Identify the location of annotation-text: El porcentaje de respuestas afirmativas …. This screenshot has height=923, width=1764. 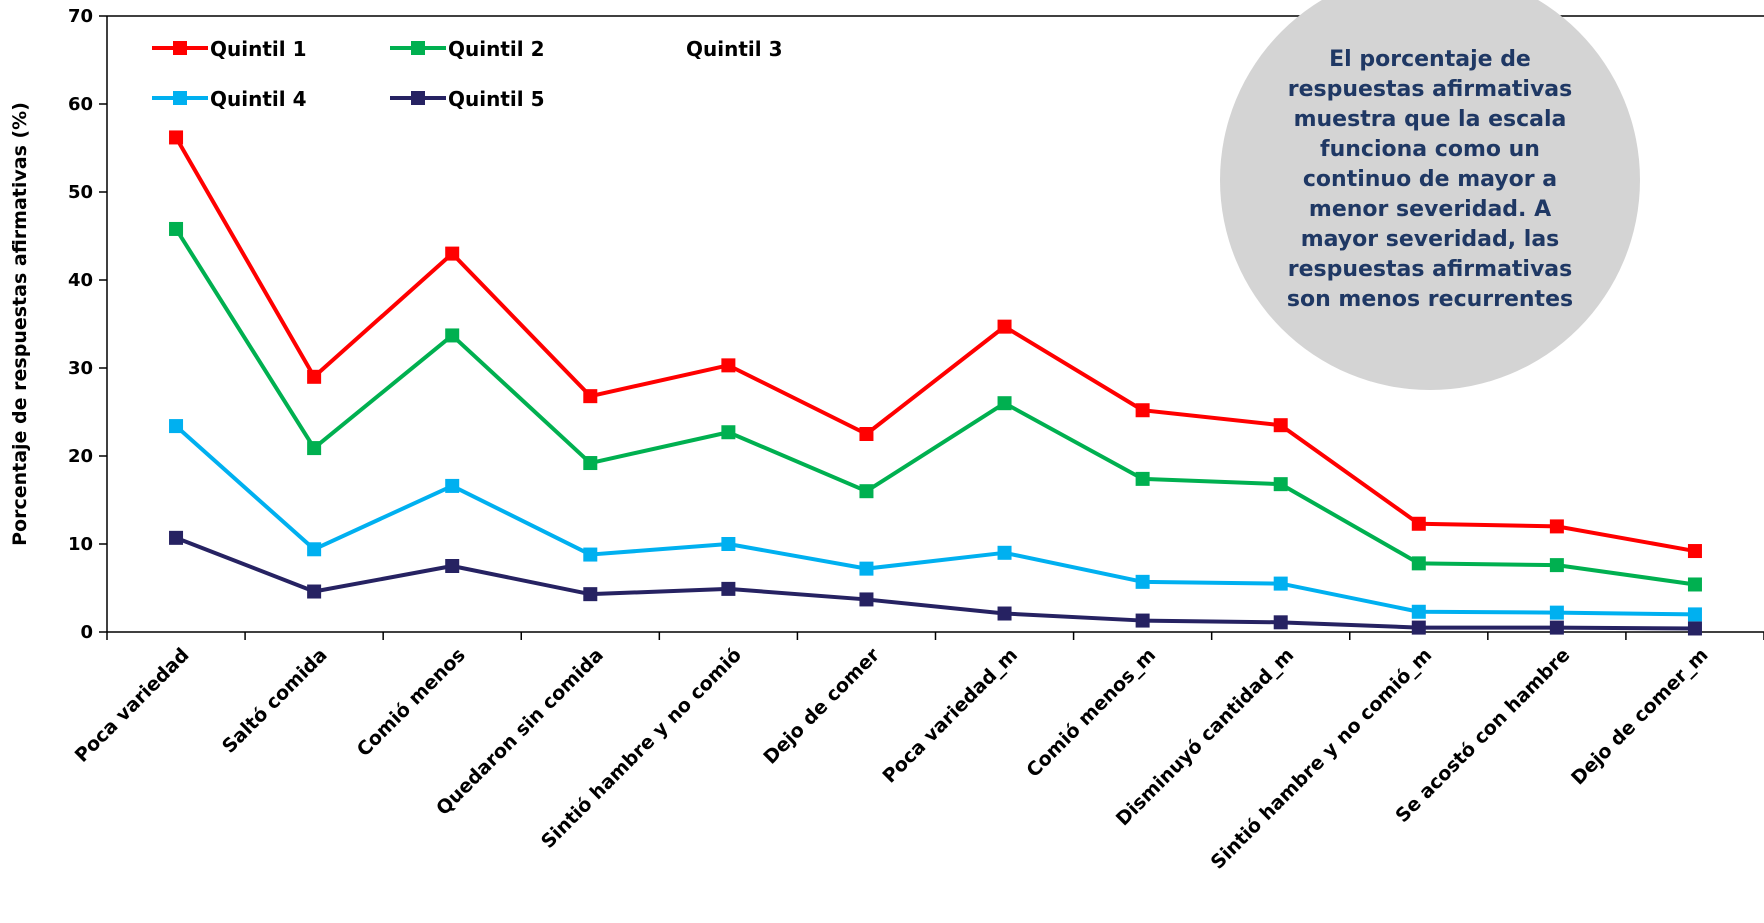
(1430, 179).